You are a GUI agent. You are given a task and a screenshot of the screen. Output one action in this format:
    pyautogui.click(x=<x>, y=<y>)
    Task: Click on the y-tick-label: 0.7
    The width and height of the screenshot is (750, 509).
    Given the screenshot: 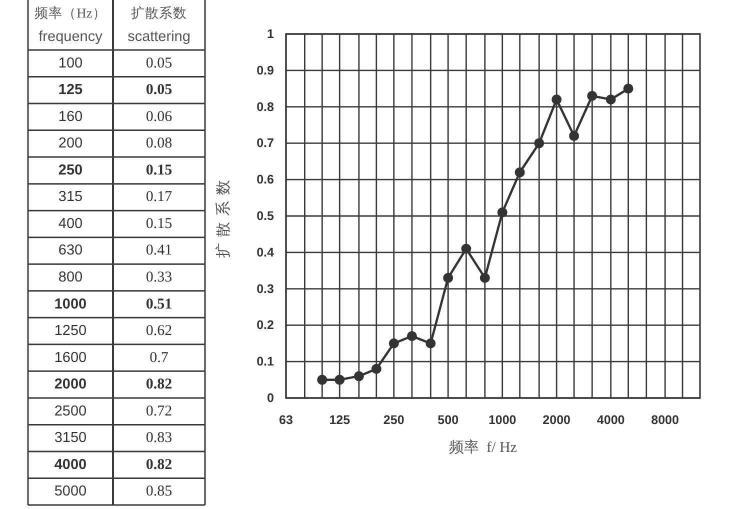 What is the action you would take?
    pyautogui.click(x=265, y=143)
    